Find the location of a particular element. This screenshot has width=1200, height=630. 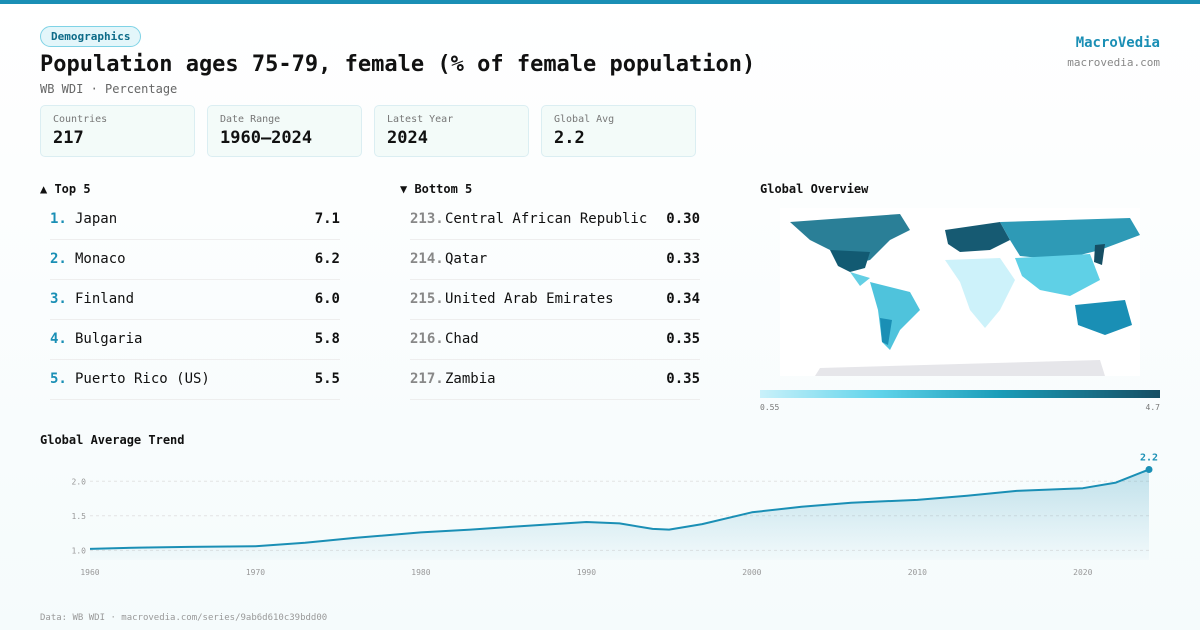

stat-label: Global Avg is located at coordinates (584, 119).